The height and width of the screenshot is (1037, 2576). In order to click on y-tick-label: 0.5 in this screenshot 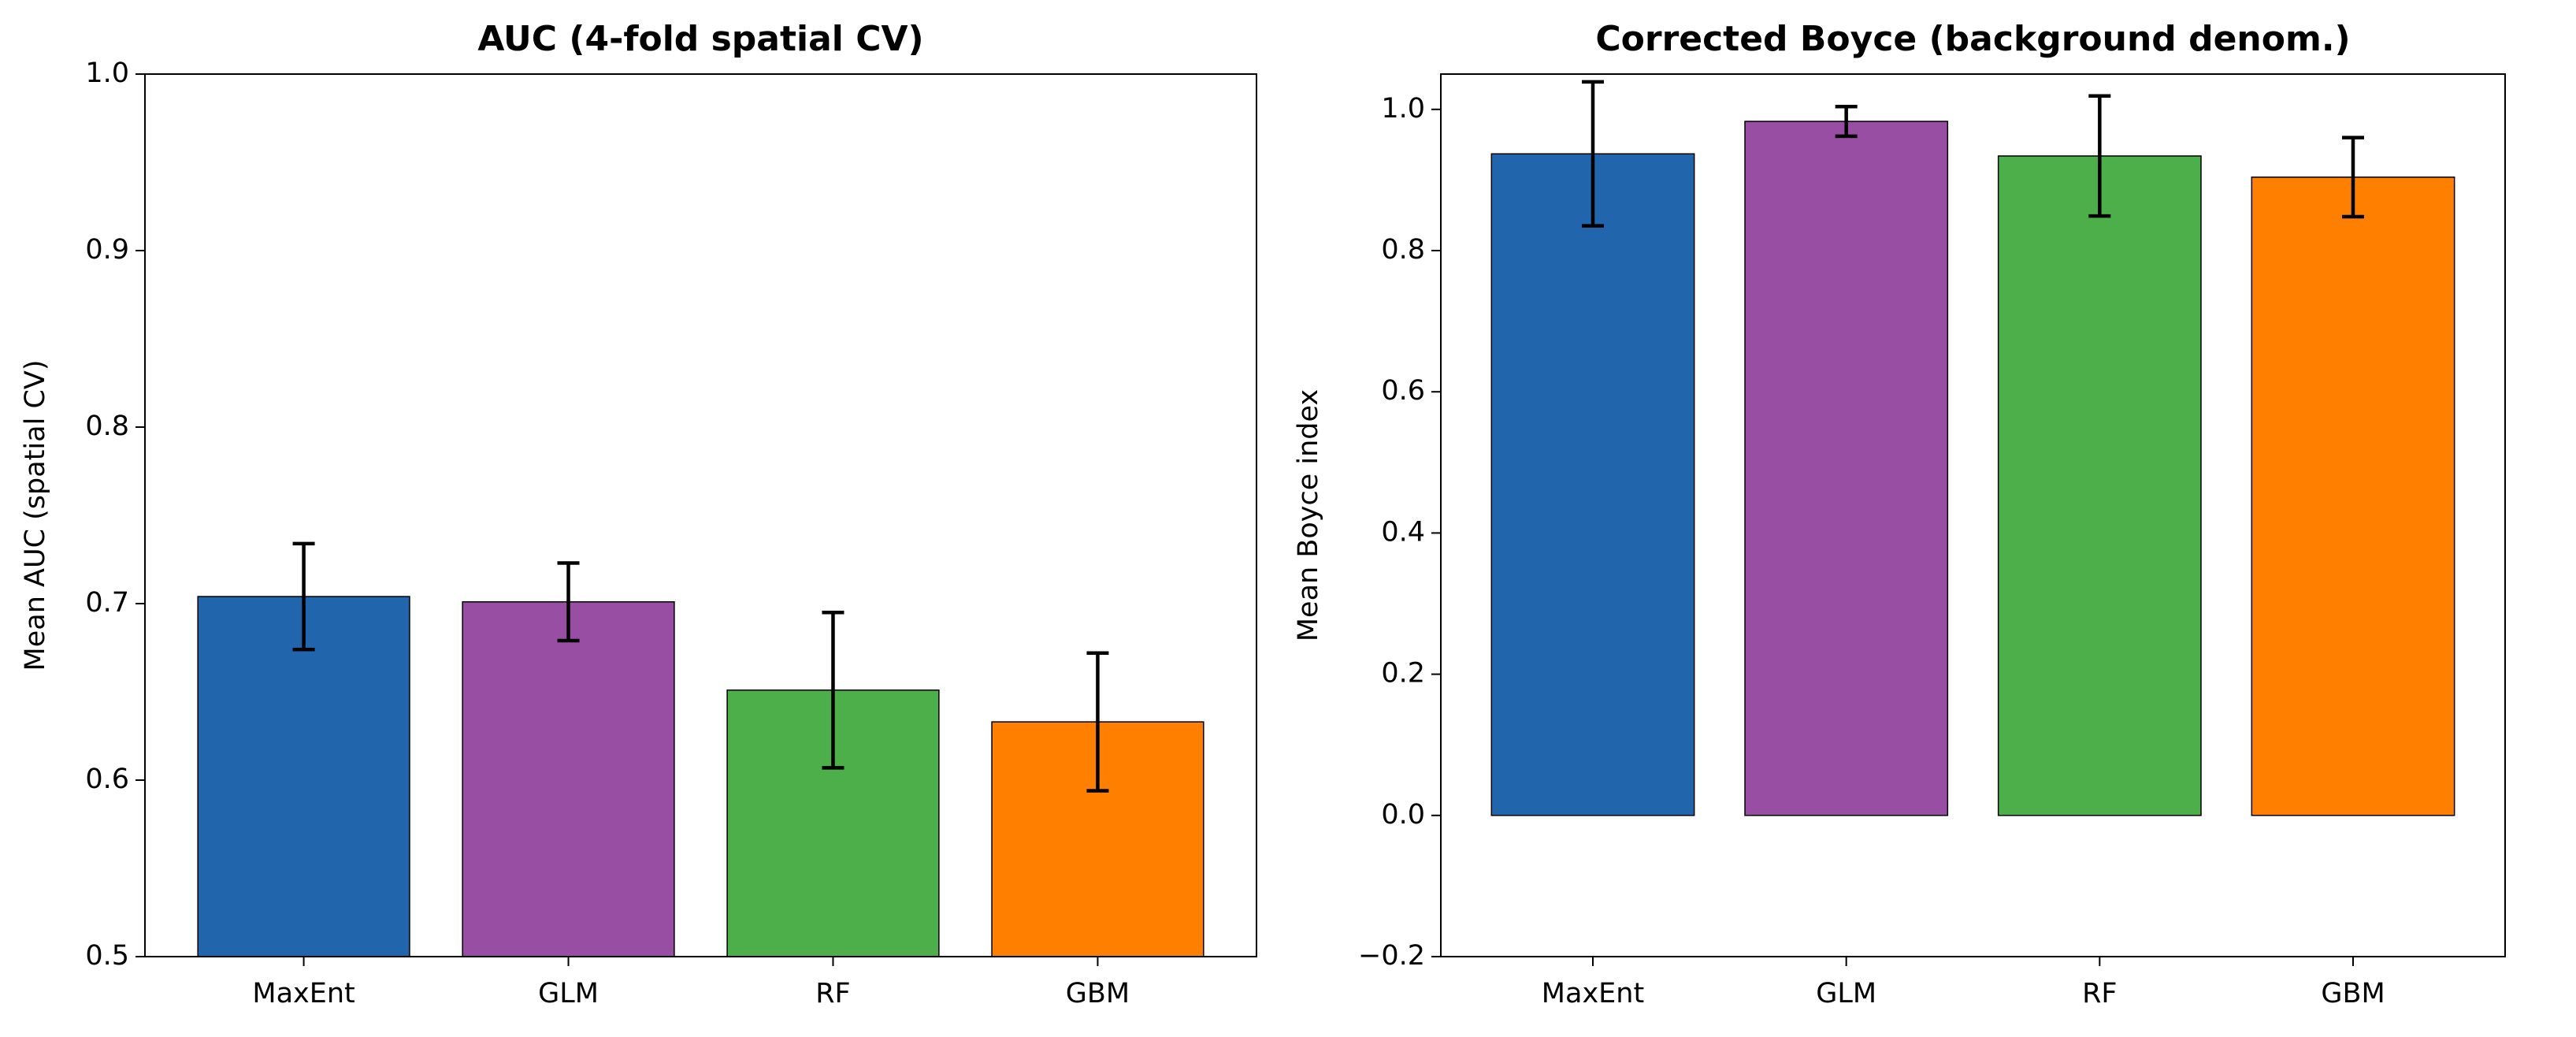, I will do `click(107, 956)`.